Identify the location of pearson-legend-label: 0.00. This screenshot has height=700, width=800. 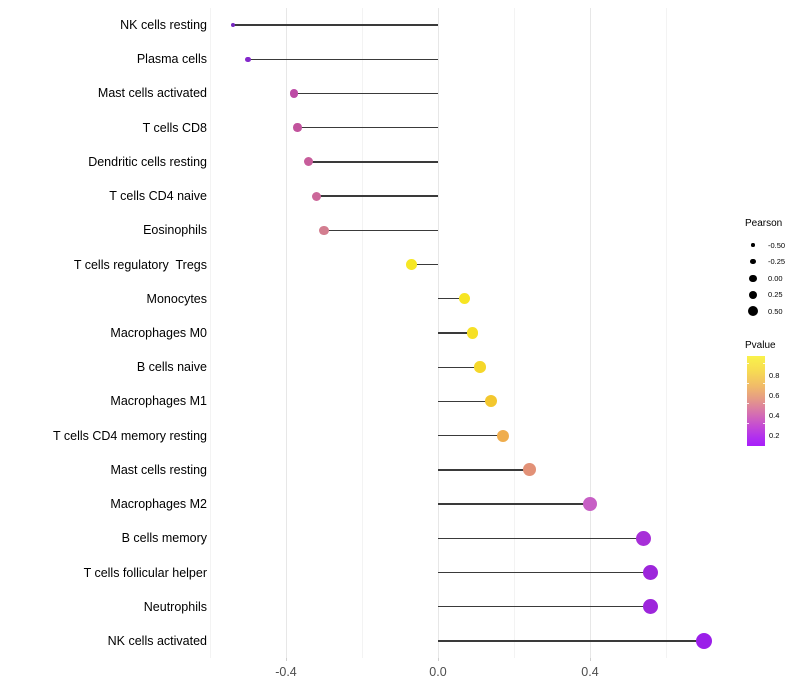
(775, 278).